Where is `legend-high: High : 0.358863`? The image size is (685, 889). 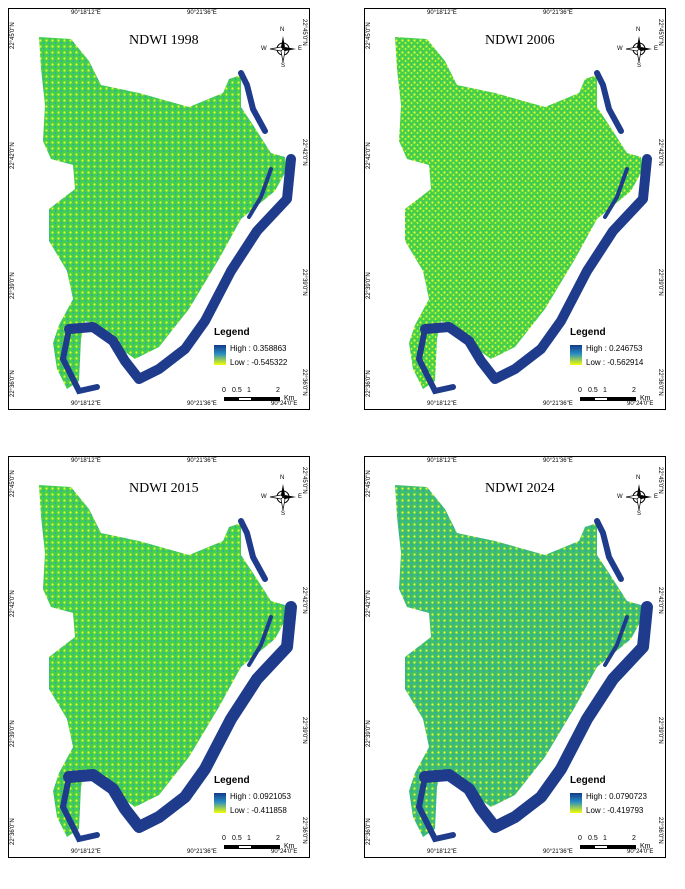
legend-high: High : 0.358863 is located at coordinates (258, 348).